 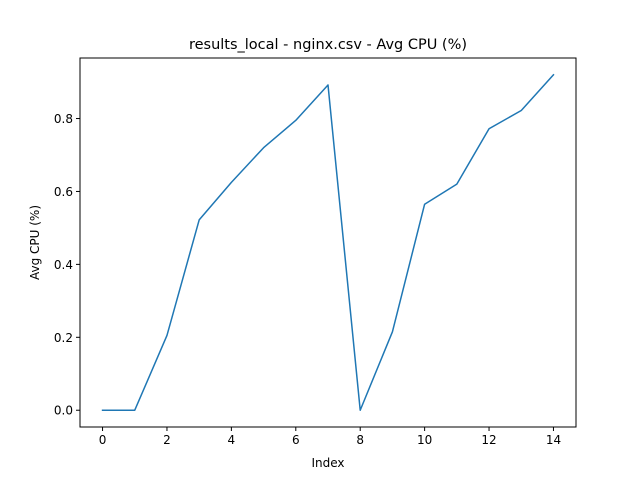 What do you see at coordinates (424, 440) in the screenshot?
I see `x-tick-label: 10` at bounding box center [424, 440].